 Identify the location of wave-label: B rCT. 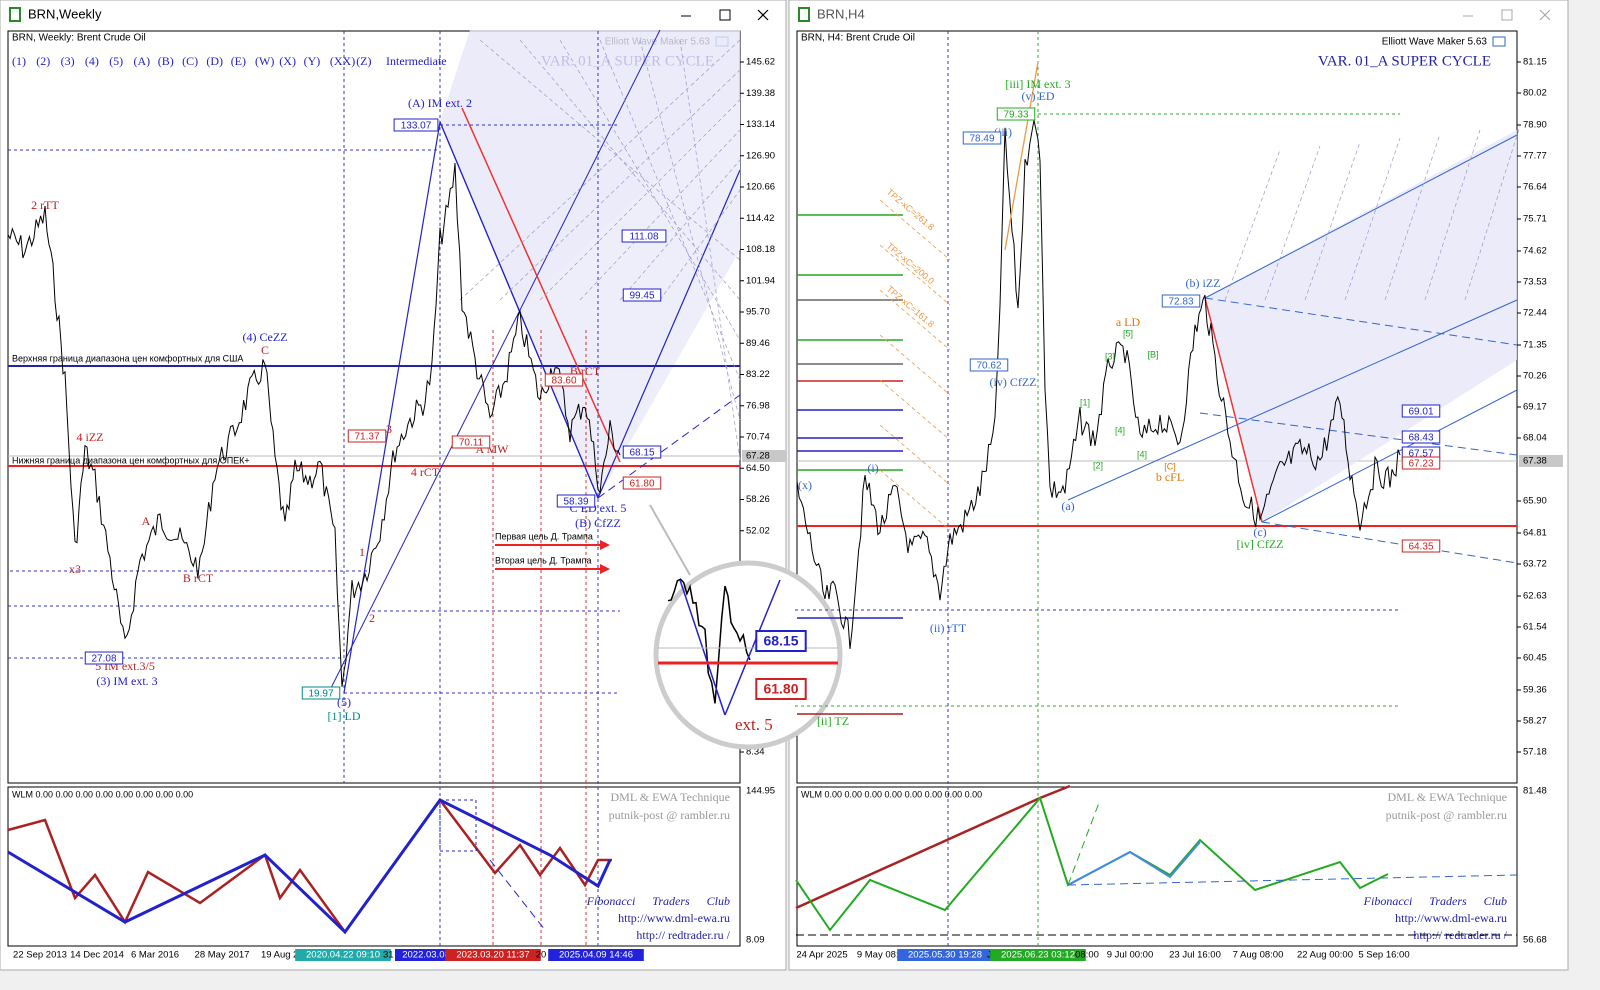
(198, 578).